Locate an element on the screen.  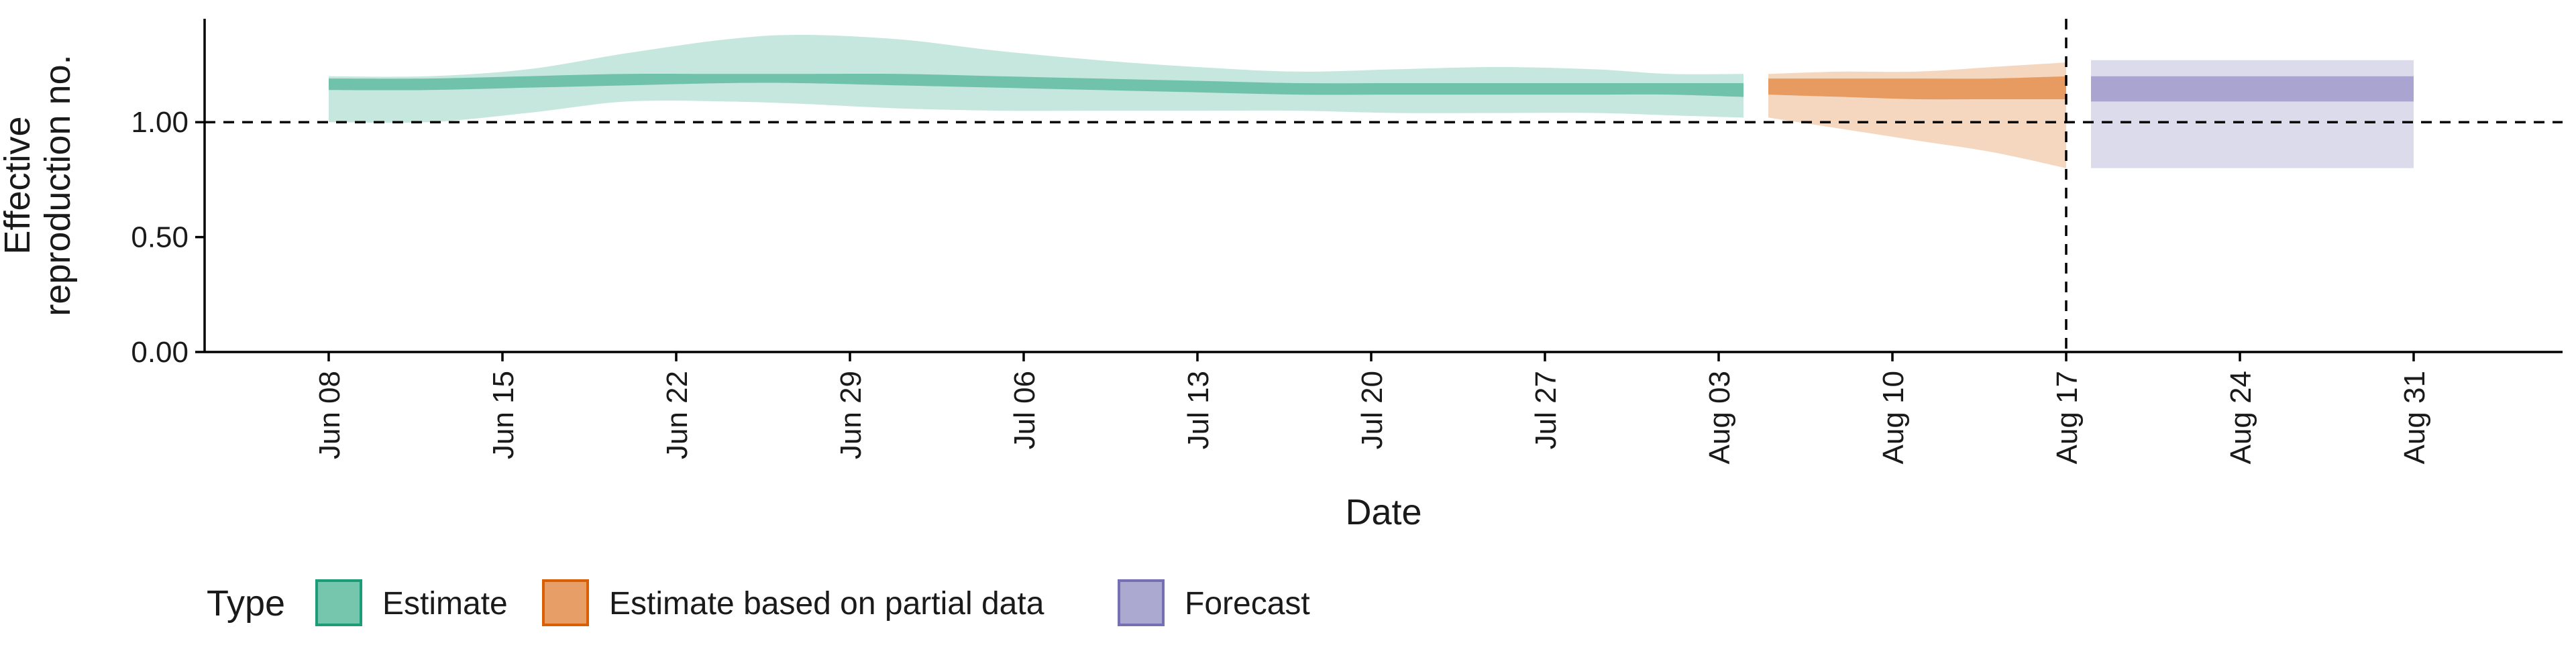
legend-item-estimate: Estimate is located at coordinates (411, 602).